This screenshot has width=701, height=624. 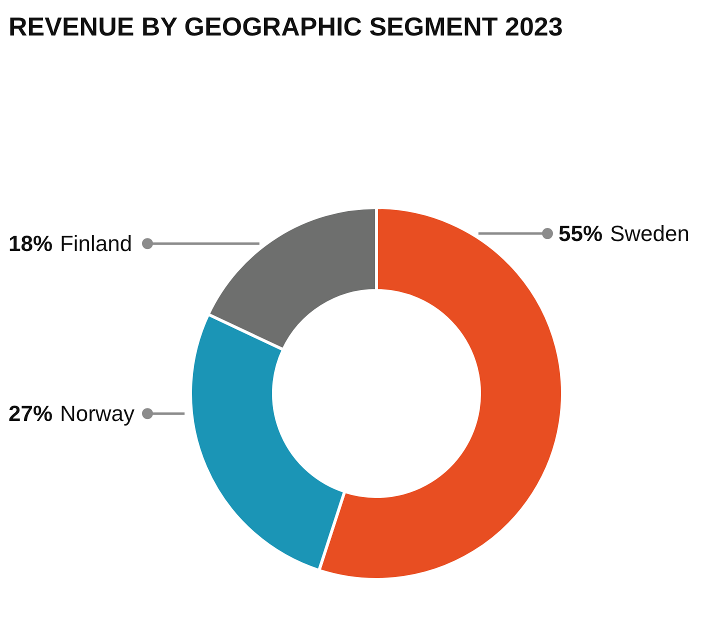 I want to click on data-label: 18%, so click(x=30, y=243).